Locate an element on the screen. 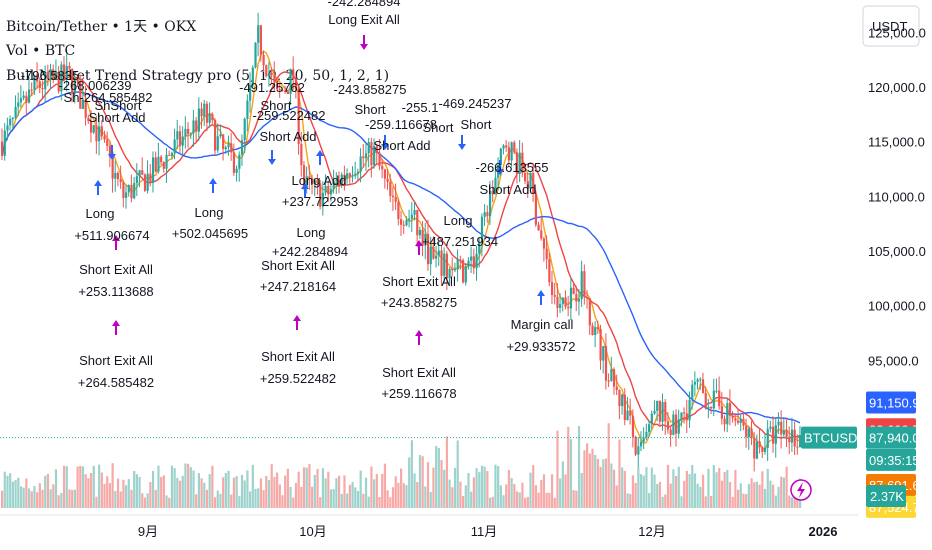  price-tag is located at coordinates (891, 459).